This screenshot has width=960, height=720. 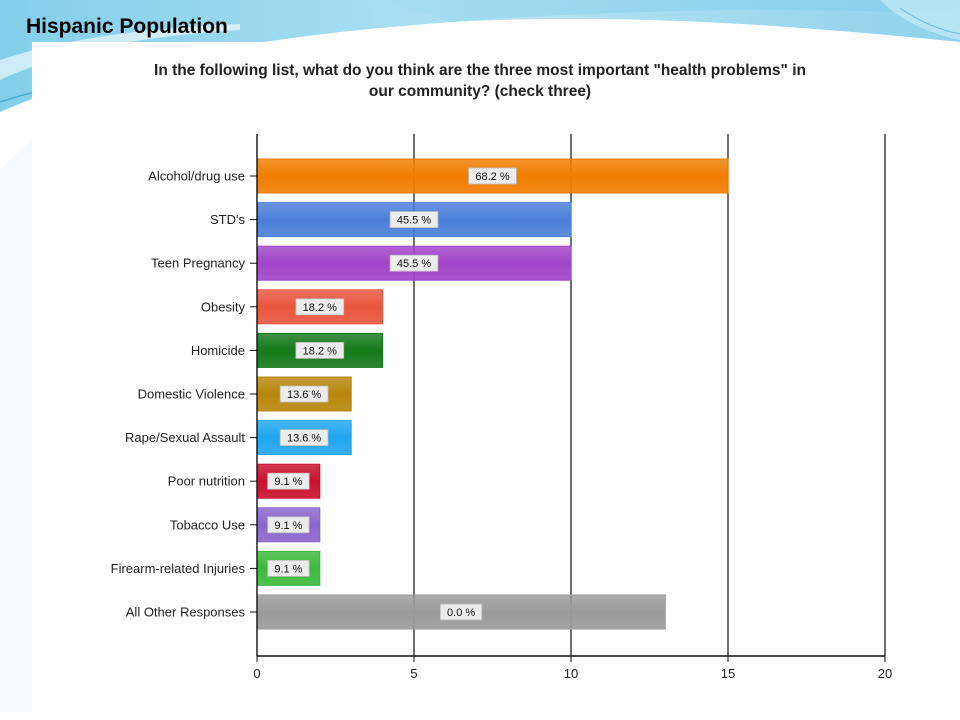 I want to click on category-label: Rape/Sexual Assault, so click(x=185, y=437).